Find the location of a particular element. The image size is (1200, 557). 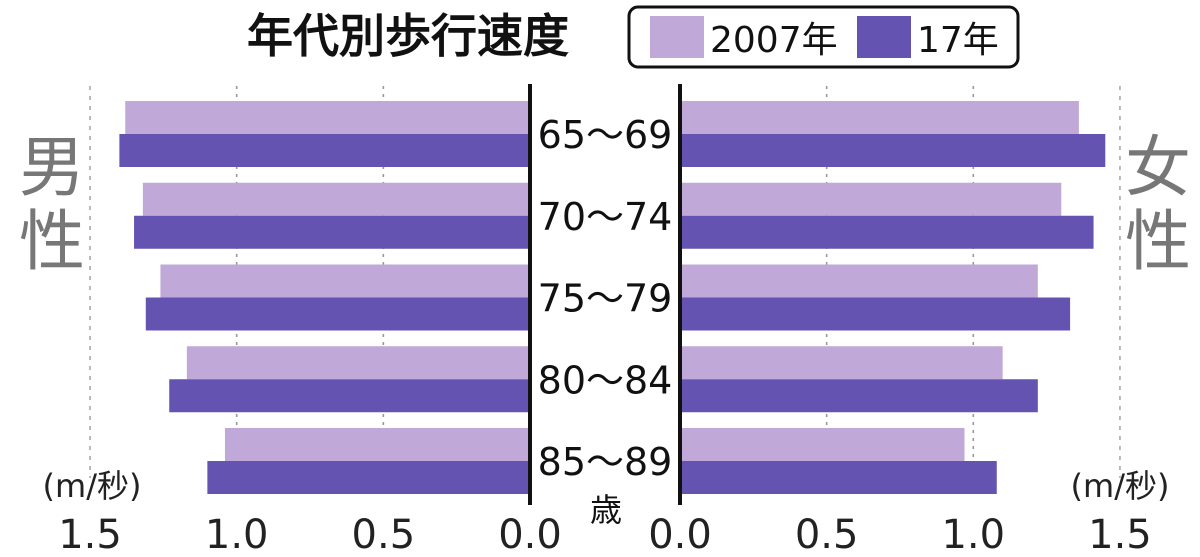

category-labels: 65〜69 70〜74 75〜79 80〜84 85〜89 is located at coordinates (605, 298).